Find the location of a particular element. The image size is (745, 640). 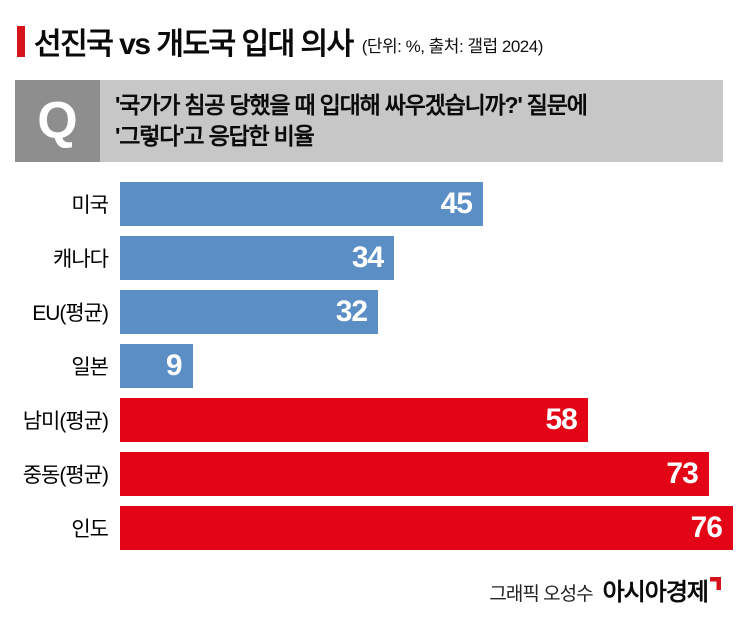

chart-header: 선진국 vs 개도국 입대 의사 (단위: %, 출처: 갤럽 2024) is located at coordinates (381, 41).